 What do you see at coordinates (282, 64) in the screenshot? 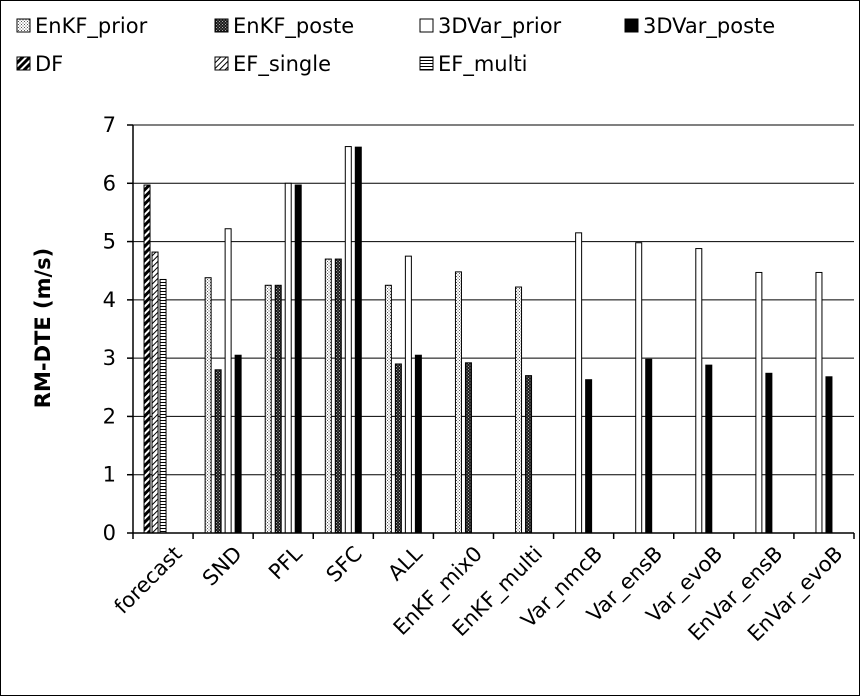
I see `legend-label: EF_single` at bounding box center [282, 64].